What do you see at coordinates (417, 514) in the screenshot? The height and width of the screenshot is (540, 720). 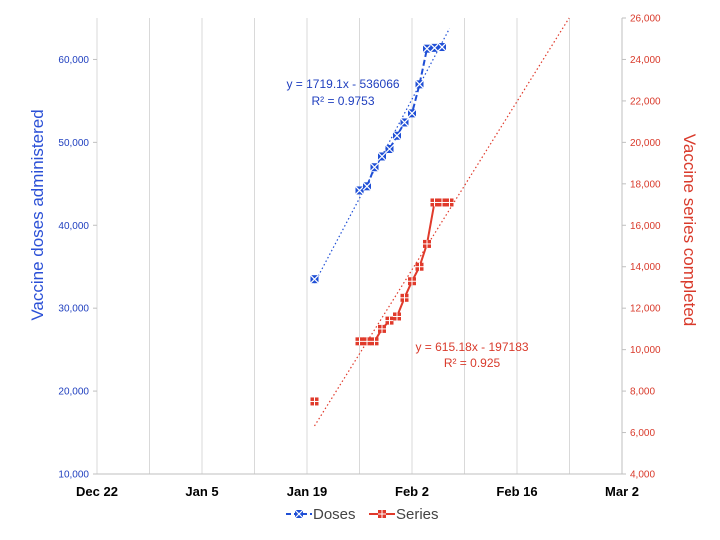 I see `legend-series-label: Series` at bounding box center [417, 514].